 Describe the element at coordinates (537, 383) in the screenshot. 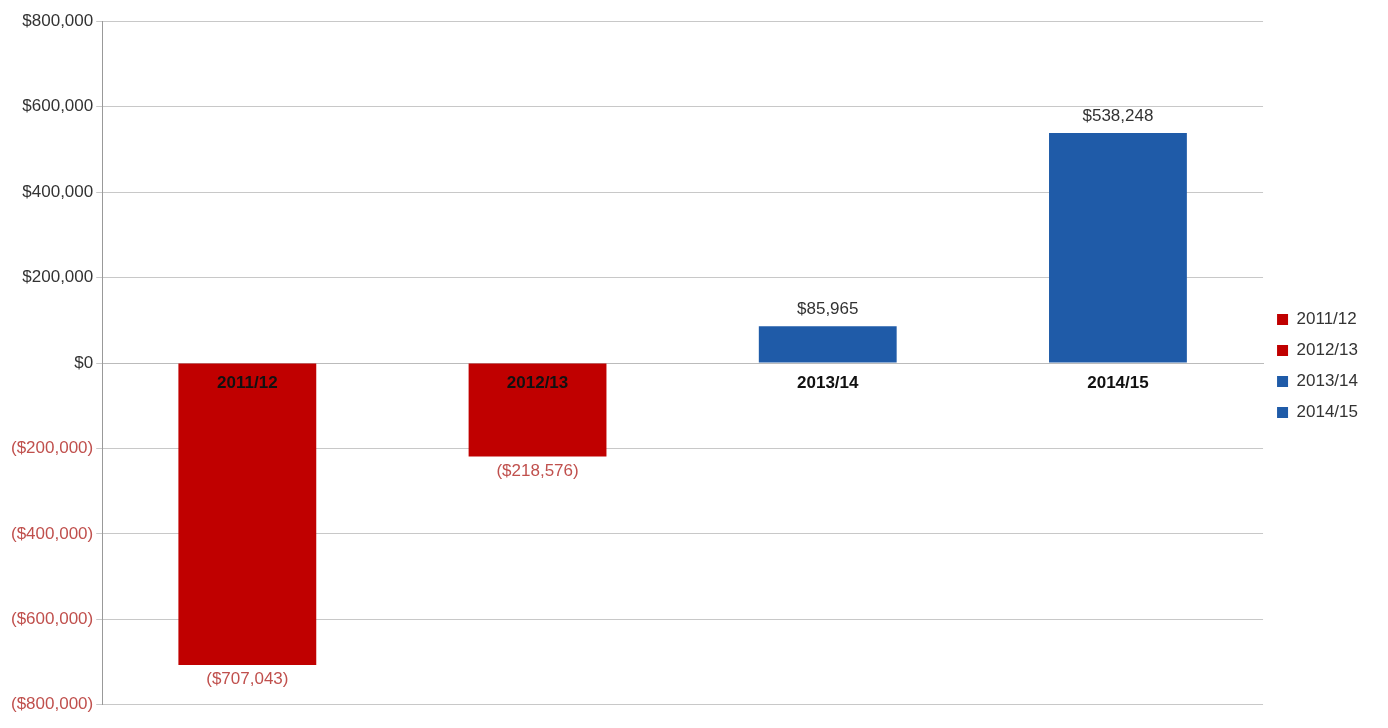

I see `x-tick-label: 2012/13` at that location.